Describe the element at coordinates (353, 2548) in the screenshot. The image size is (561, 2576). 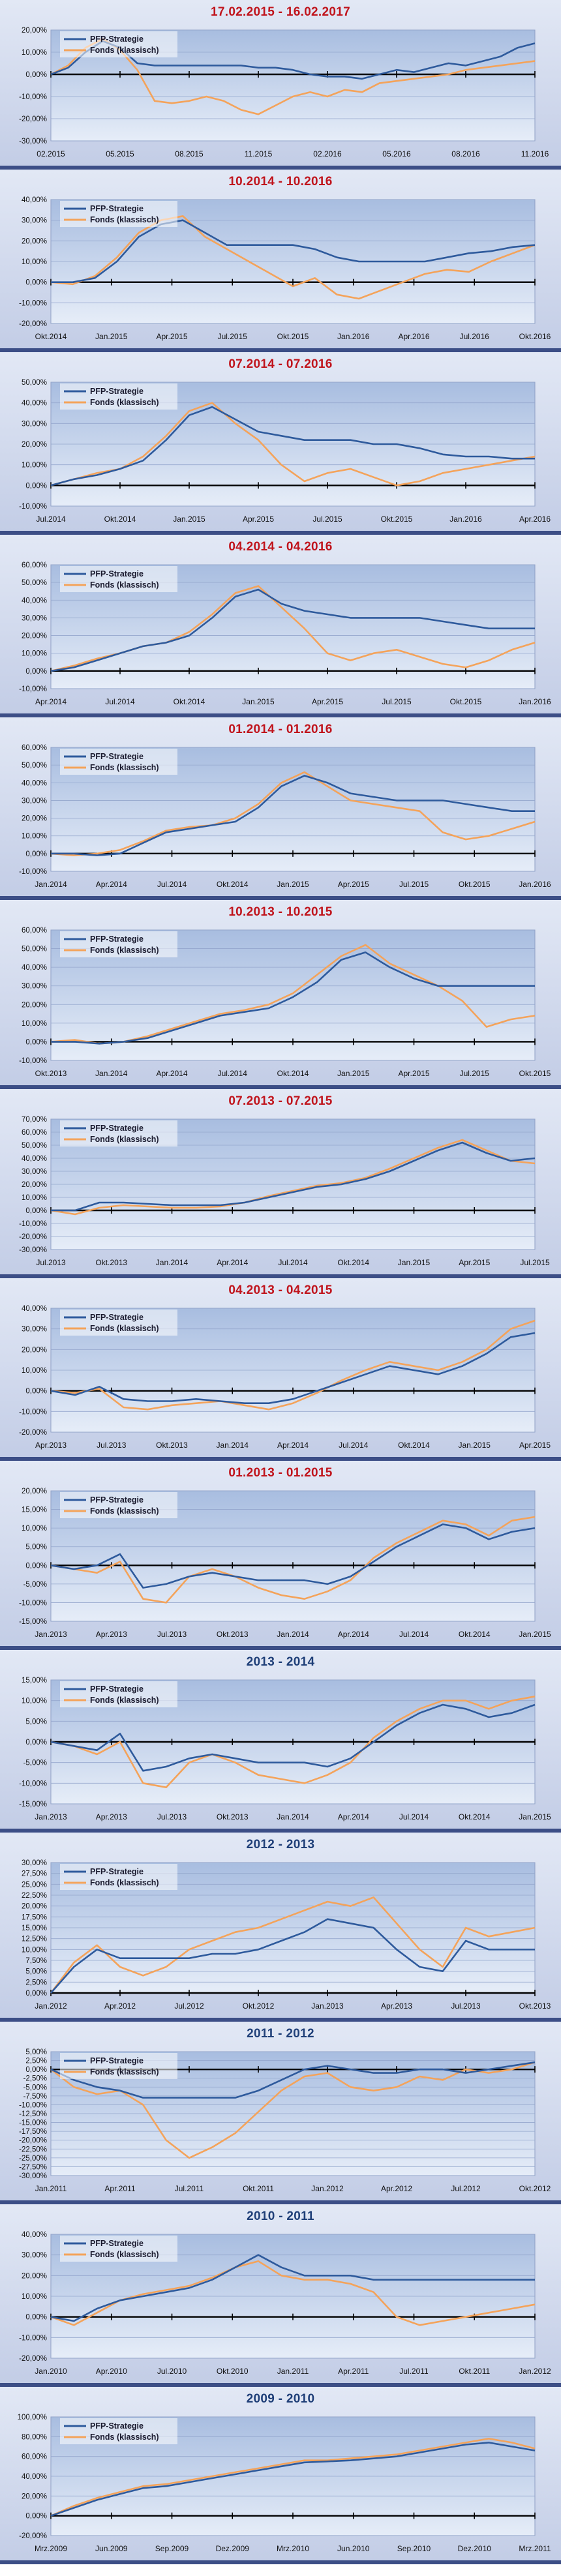
I see `x-tick-label: Jun.2010` at that location.